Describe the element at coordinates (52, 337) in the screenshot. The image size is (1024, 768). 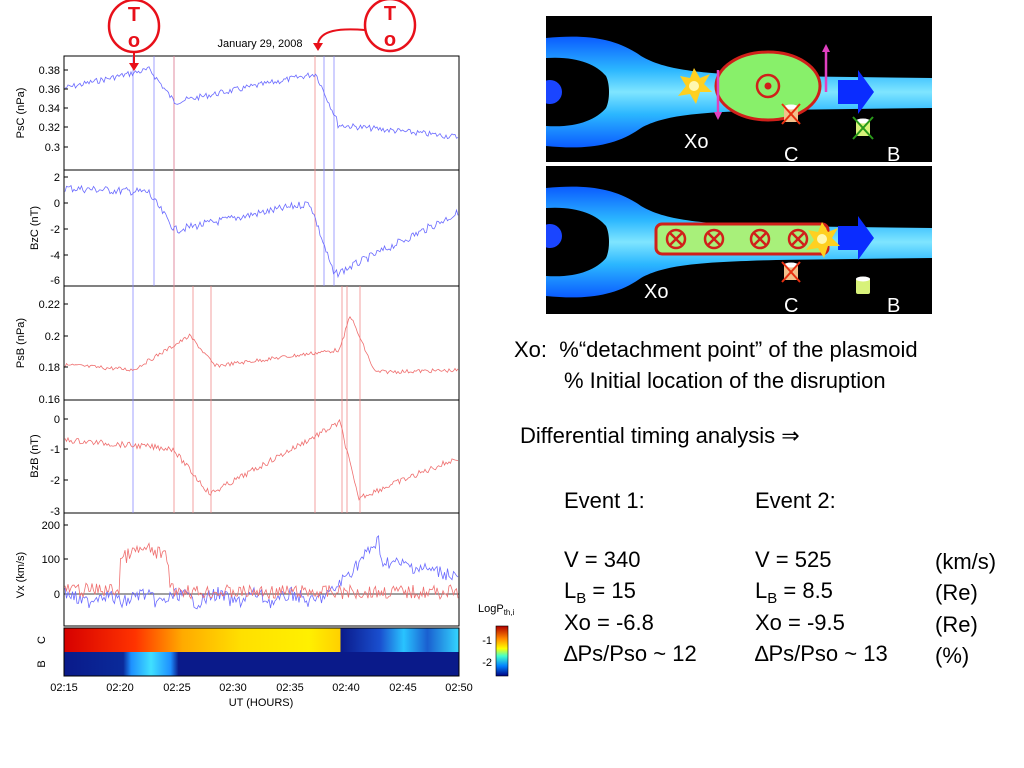
I see `svg-text: 0.2` at that location.